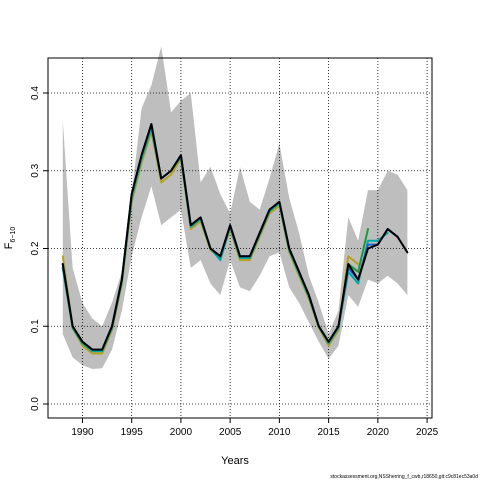  I want to click on svg-text: F6−10, so click(10, 238).